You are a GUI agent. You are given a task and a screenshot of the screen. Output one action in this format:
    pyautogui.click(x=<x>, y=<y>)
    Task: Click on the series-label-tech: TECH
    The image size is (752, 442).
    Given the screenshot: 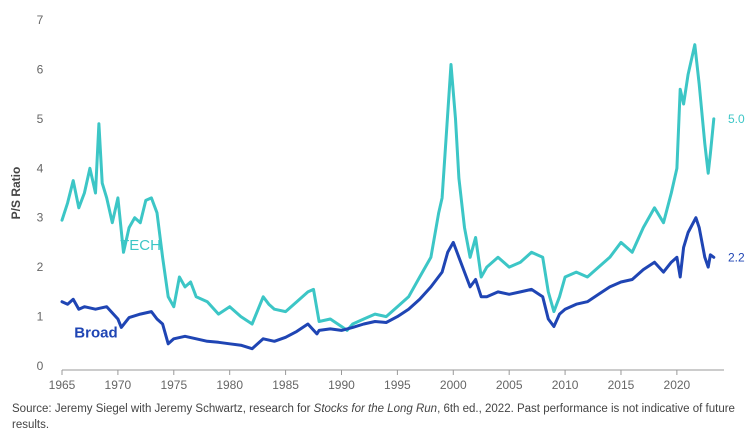 What is the action you would take?
    pyautogui.click(x=140, y=245)
    